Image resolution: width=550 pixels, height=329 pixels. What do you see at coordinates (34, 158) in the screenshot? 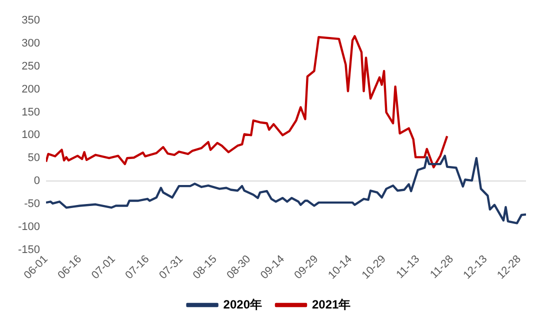
I see `y-tick-label: 50` at bounding box center [34, 158].